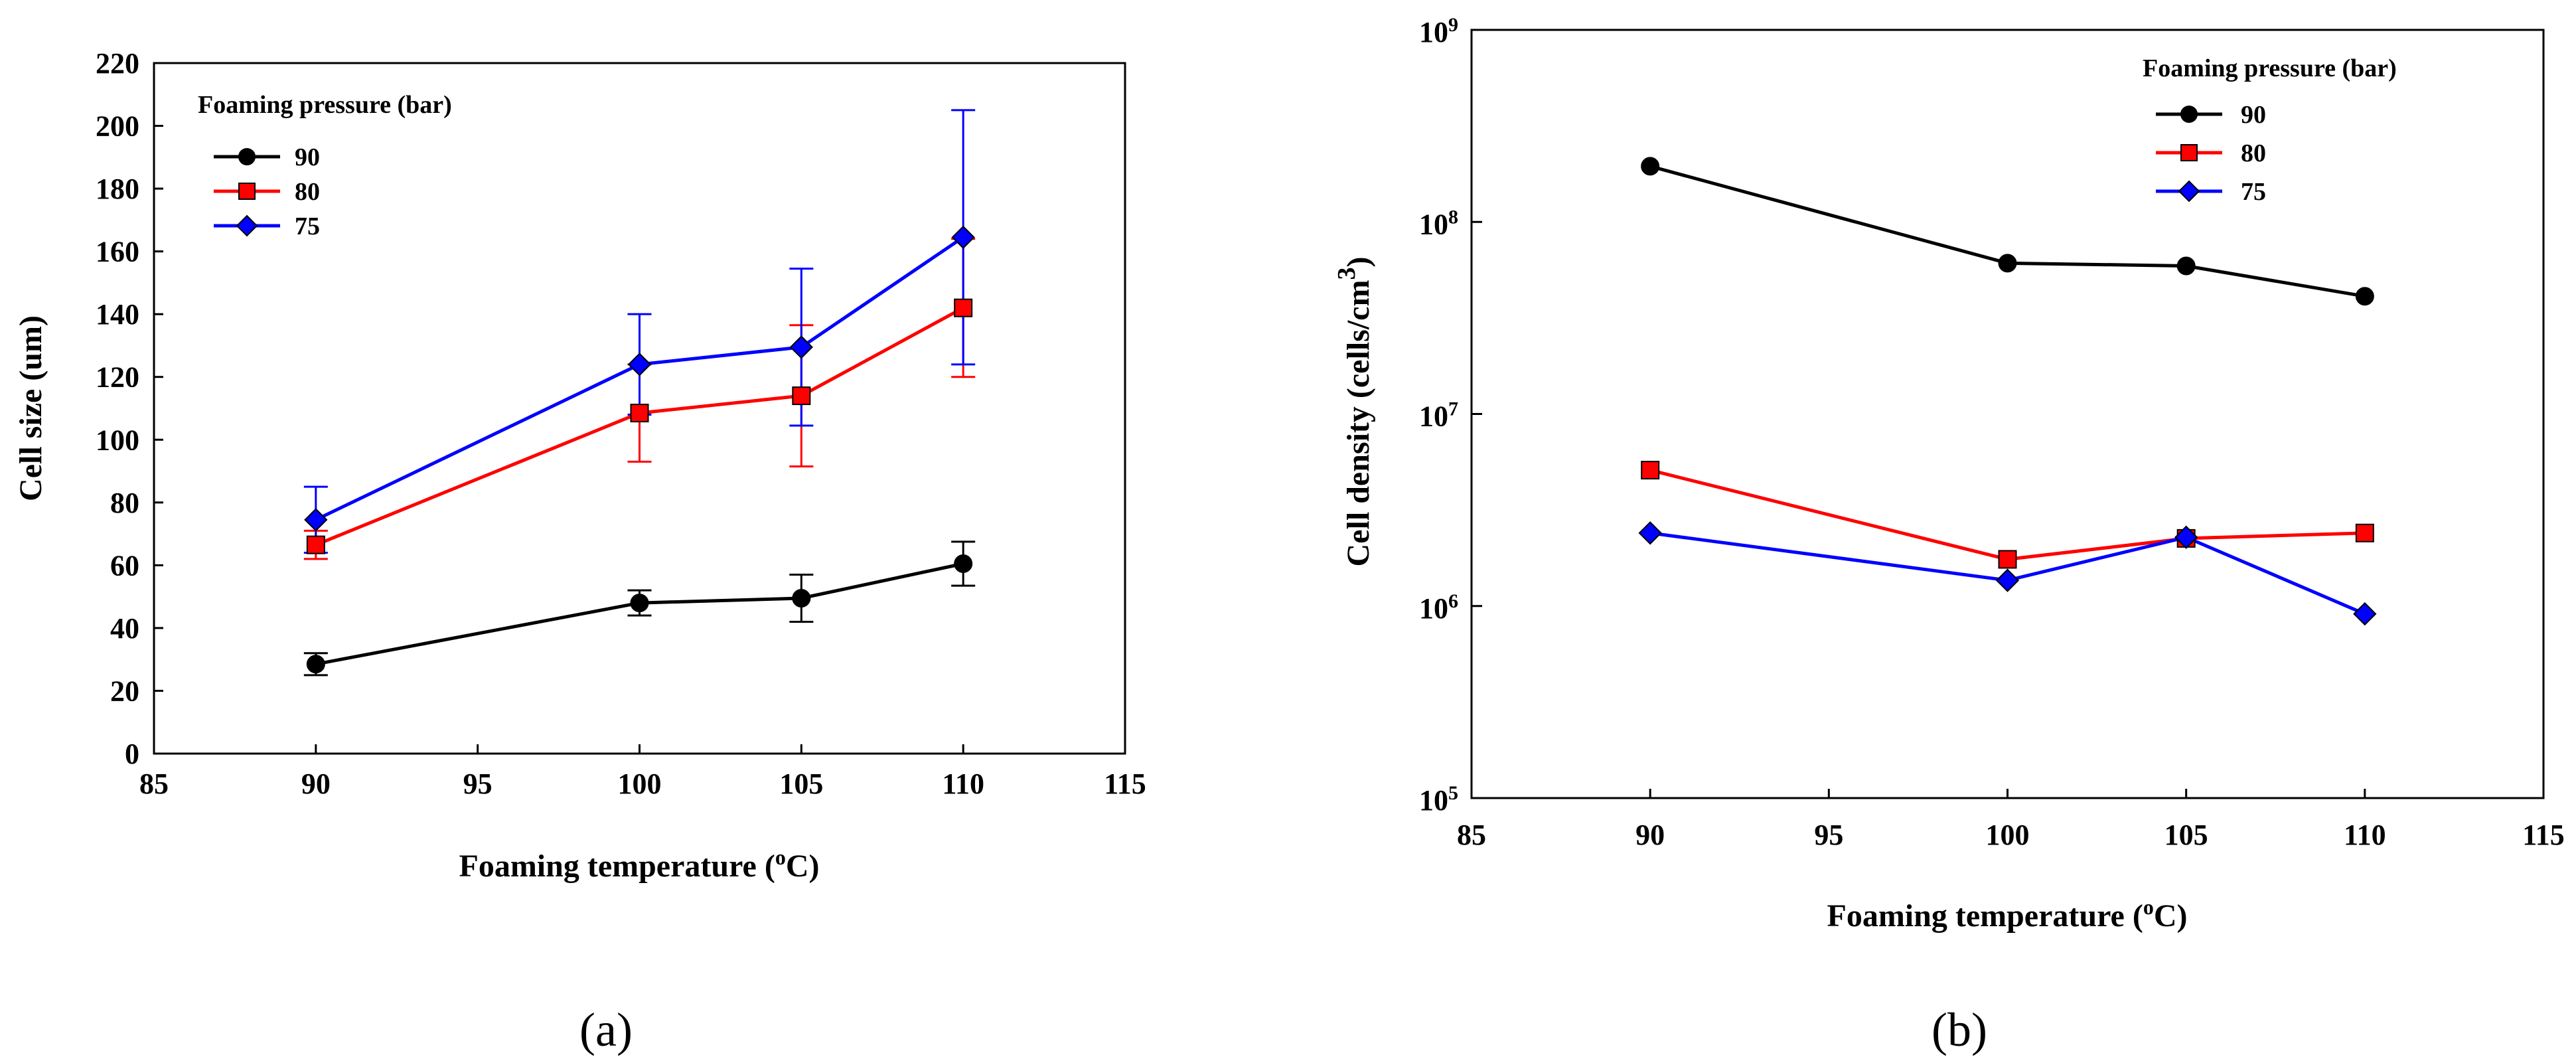 This screenshot has width=2576, height=1059. What do you see at coordinates (325, 105) in the screenshot?
I see `legend-title-a: Foaming pressure (bar)` at bounding box center [325, 105].